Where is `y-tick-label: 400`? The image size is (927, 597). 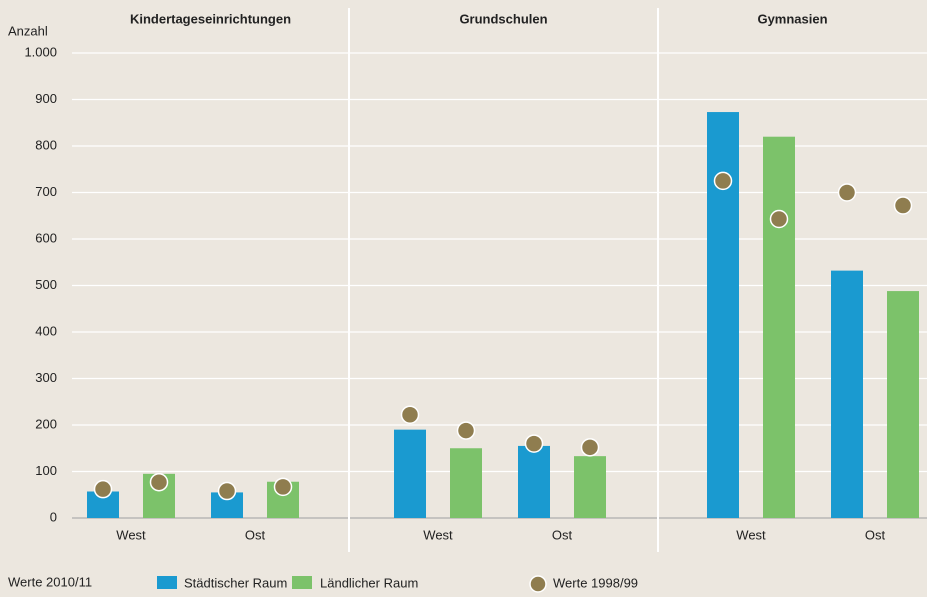
y-tick-label: 400 is located at coordinates (46, 330).